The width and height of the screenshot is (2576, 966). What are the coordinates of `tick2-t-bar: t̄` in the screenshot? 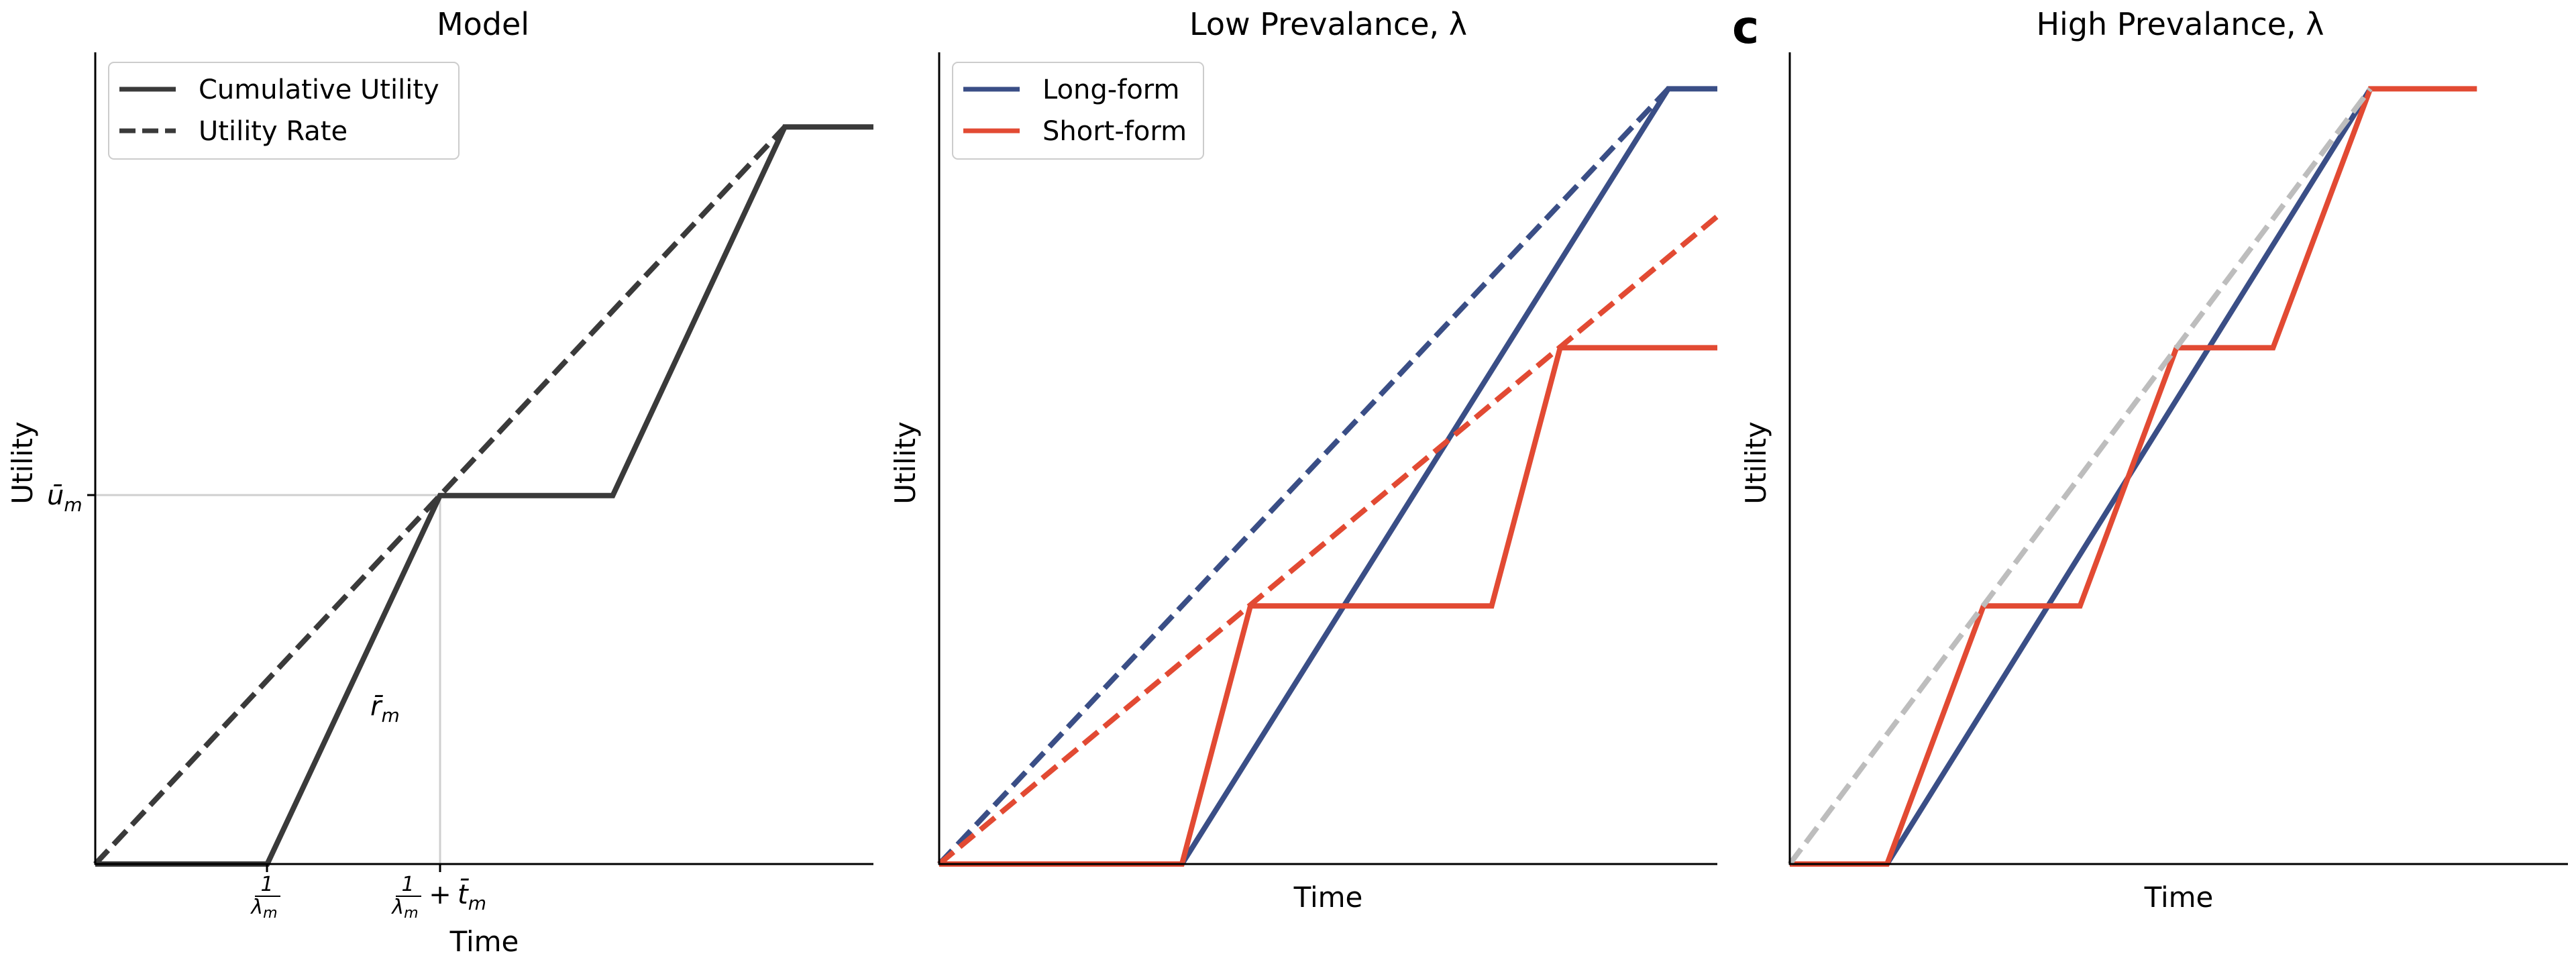 It's located at (463, 894).